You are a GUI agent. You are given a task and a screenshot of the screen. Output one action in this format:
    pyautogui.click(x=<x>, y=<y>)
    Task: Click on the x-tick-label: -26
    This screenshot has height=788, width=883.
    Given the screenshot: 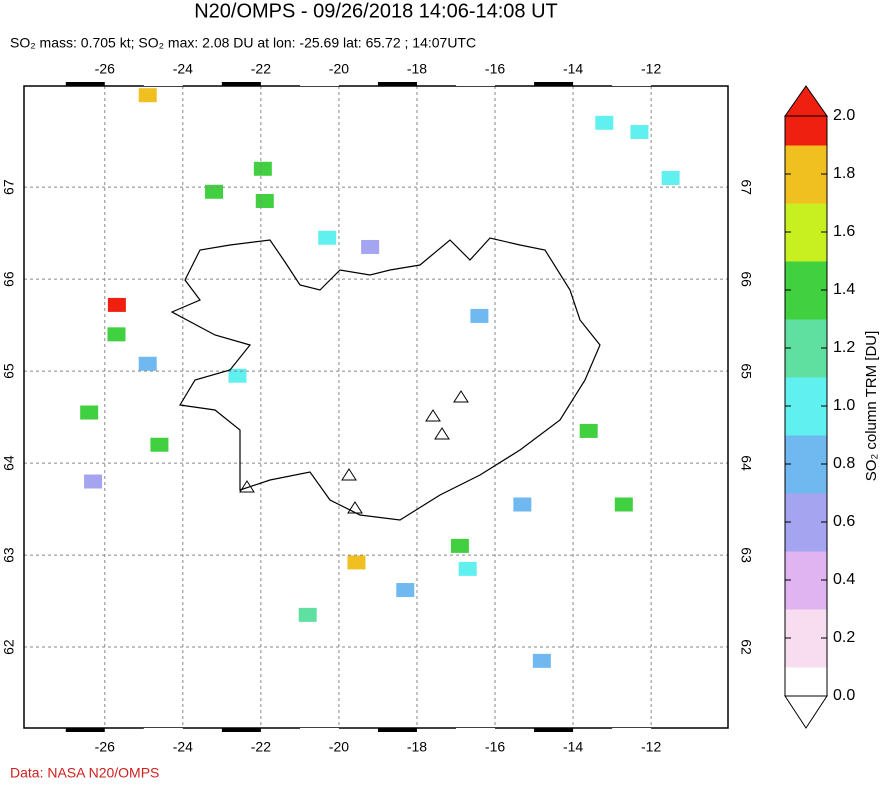 What is the action you would take?
    pyautogui.click(x=105, y=69)
    